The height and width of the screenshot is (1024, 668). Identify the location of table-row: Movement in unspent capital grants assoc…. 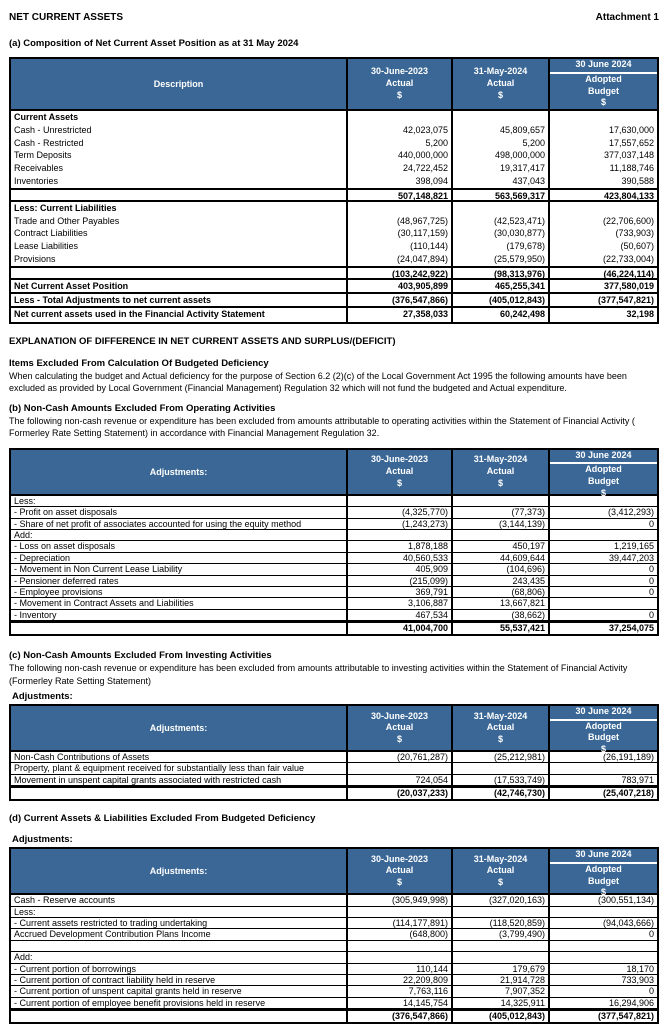
(334, 780).